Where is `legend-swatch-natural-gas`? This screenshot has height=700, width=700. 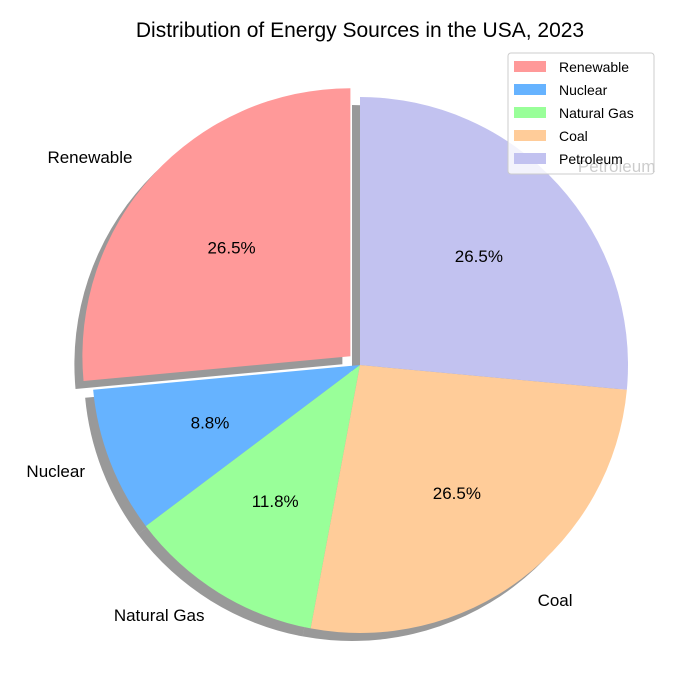
legend-swatch-natural-gas is located at coordinates (530, 112).